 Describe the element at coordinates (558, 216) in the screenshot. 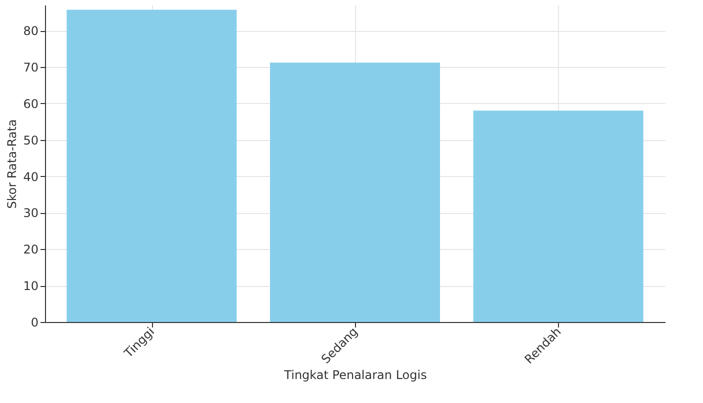

I see `bar` at that location.